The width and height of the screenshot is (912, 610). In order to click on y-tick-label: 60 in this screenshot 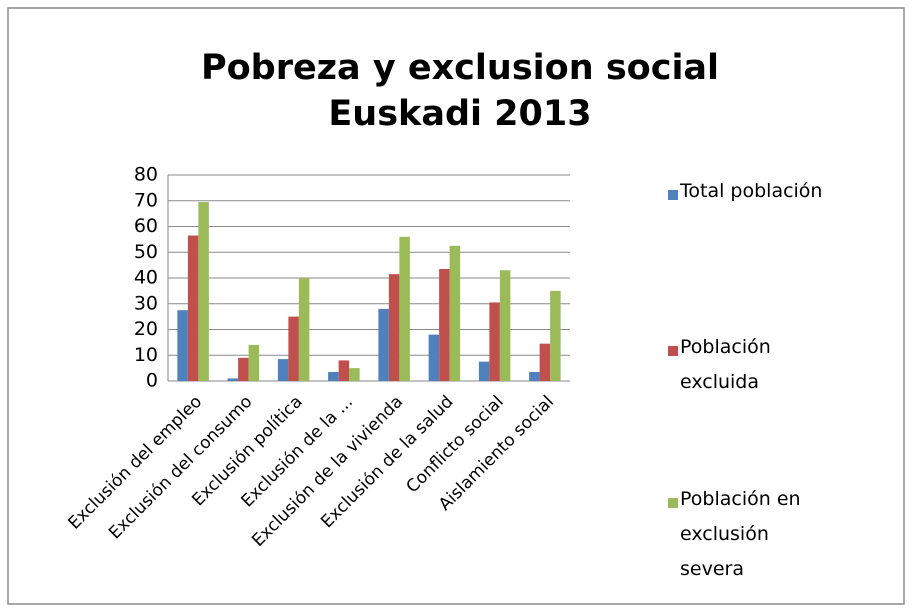, I will do `click(146, 226)`.